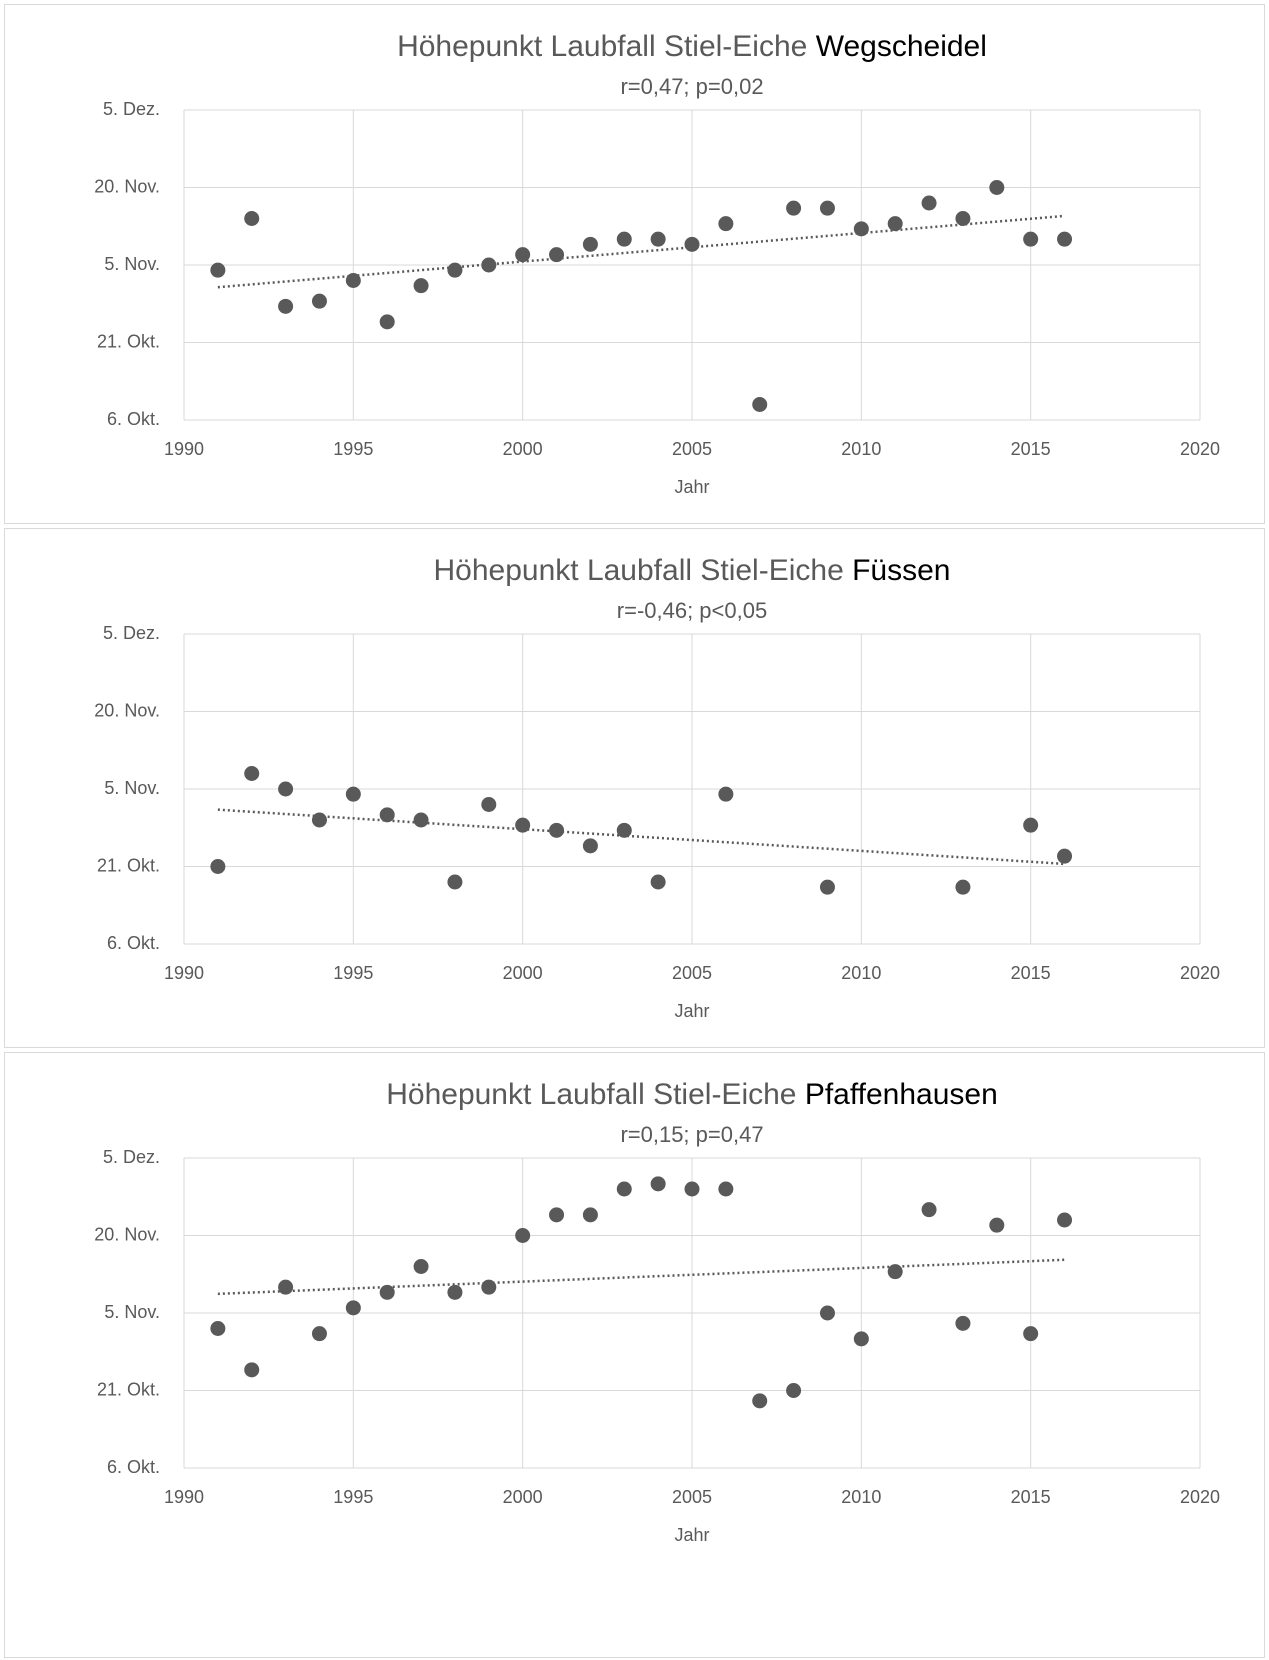  I want to click on x-tick-label: 2010, so click(861, 973).